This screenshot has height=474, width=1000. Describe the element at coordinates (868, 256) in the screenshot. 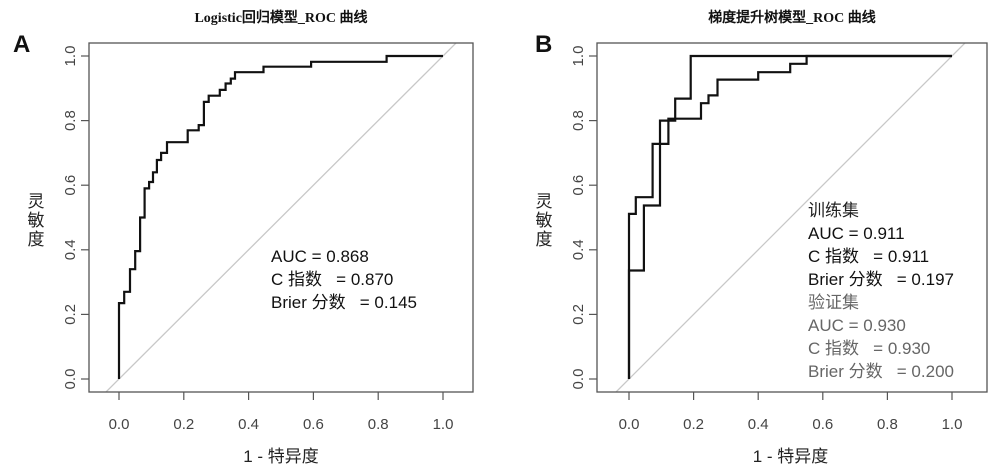

I see `metric-annotation: C 指数 = 0.911` at that location.